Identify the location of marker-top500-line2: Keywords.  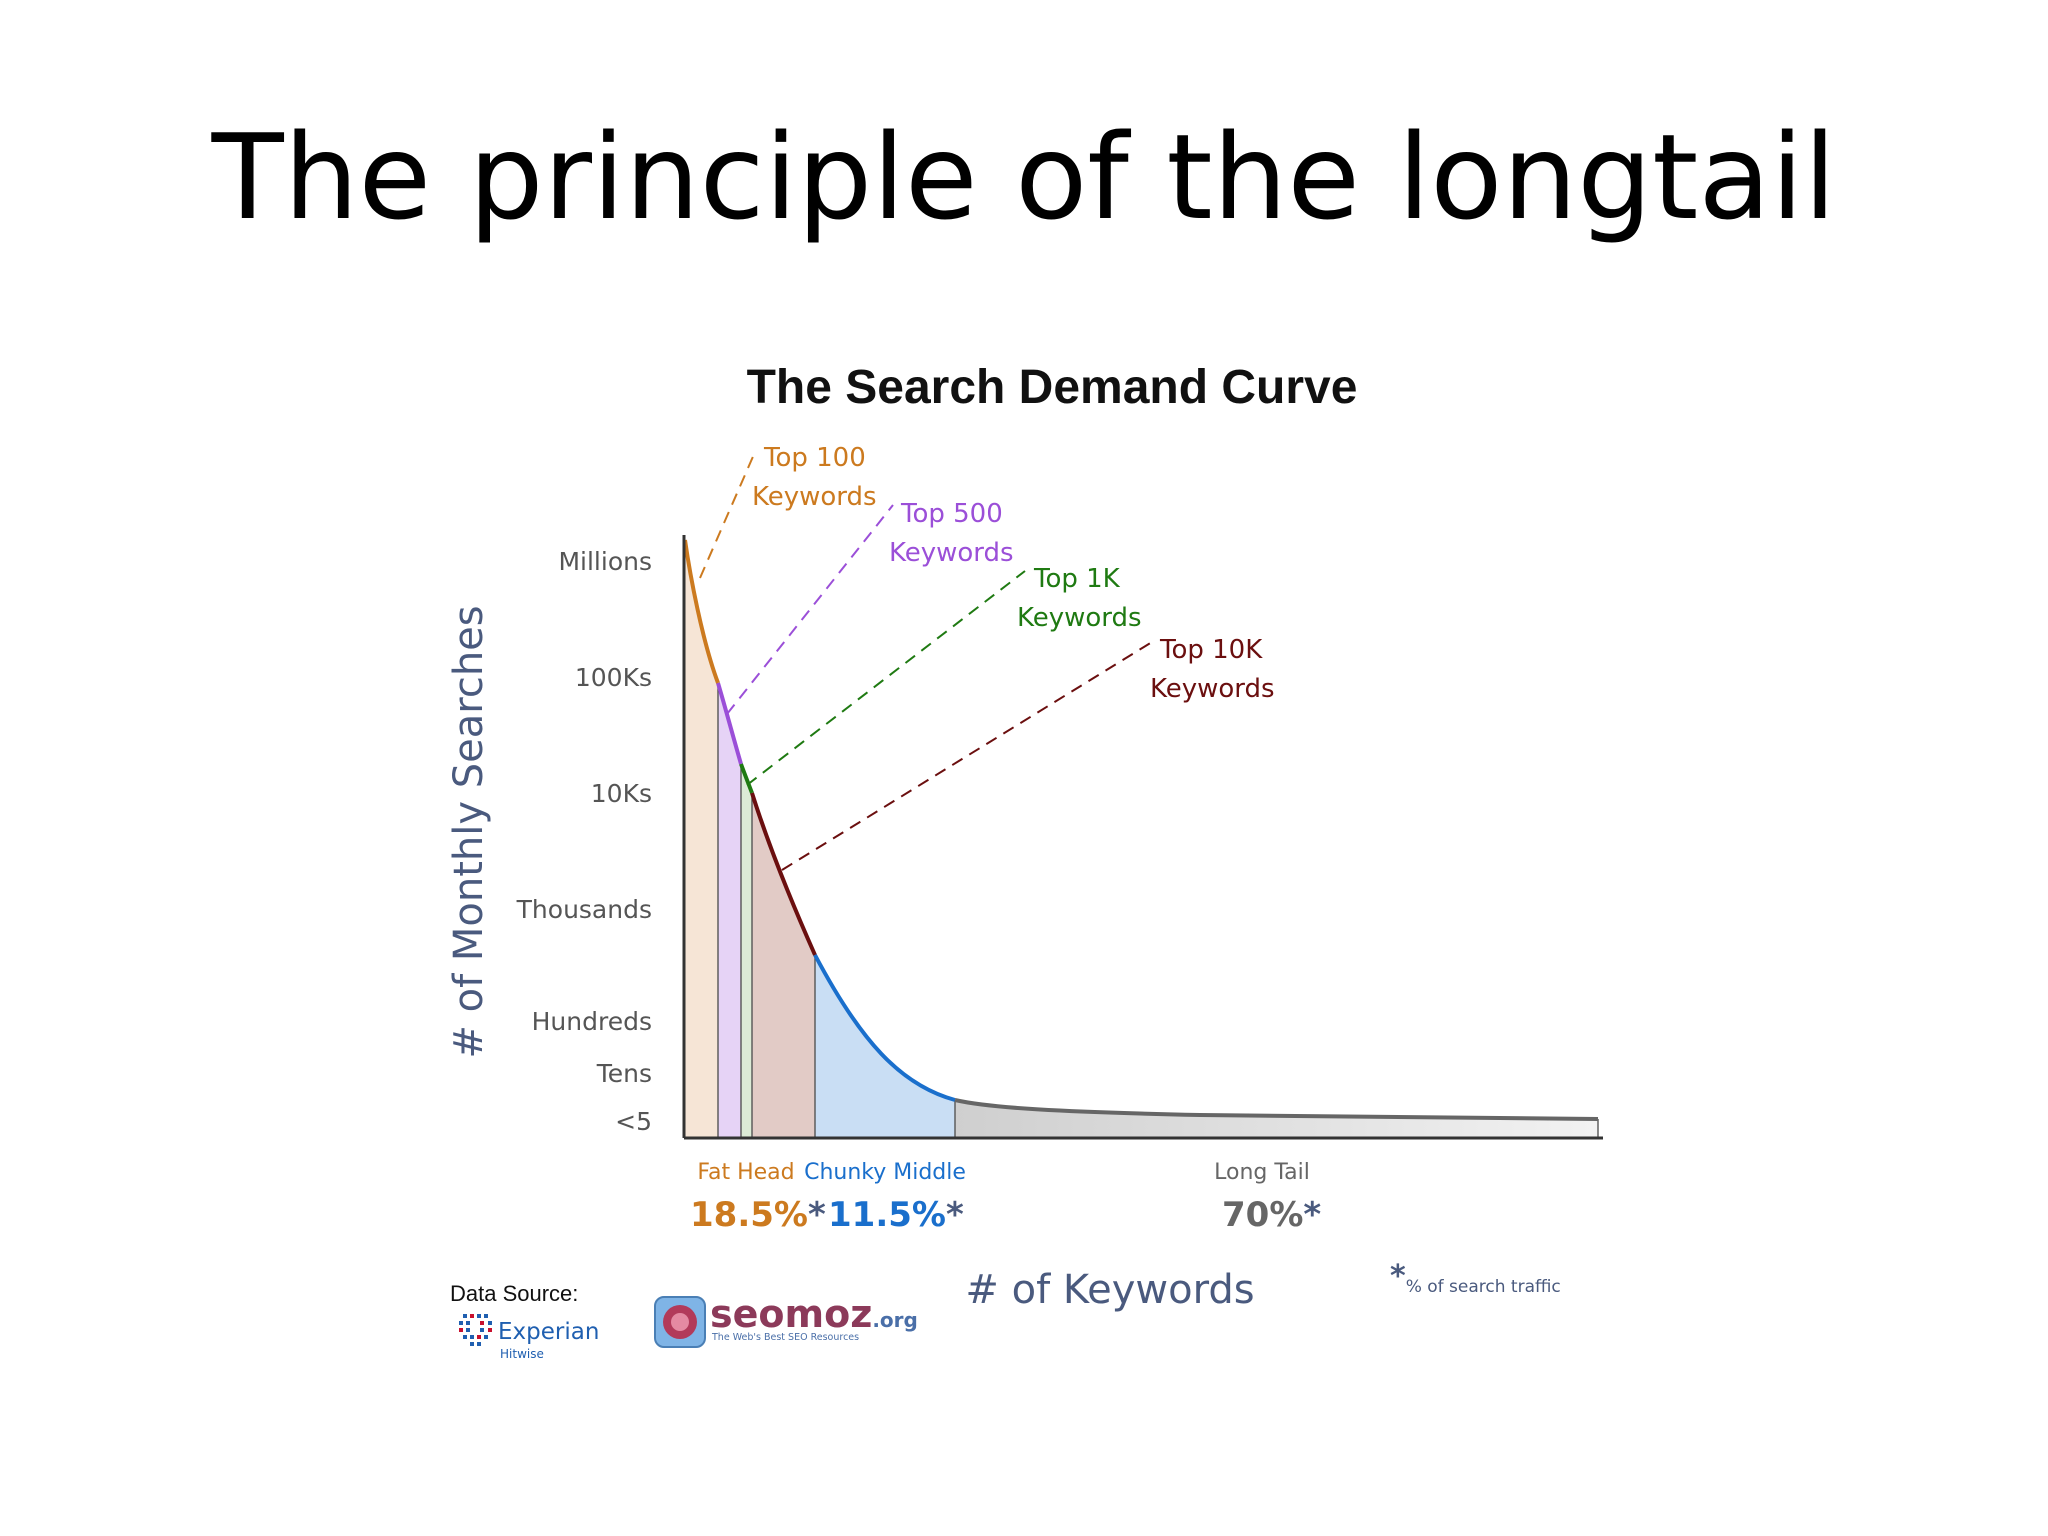
(951, 553).